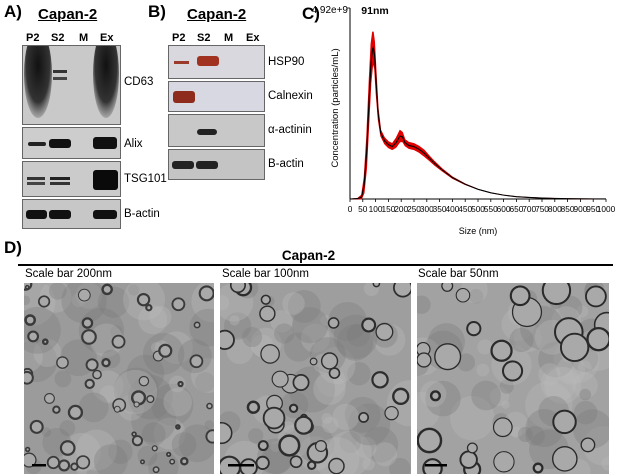 The width and height of the screenshot is (617, 476). Describe the element at coordinates (179, 38) in the screenshot. I see `panel-b-lane-p2: P2` at that location.